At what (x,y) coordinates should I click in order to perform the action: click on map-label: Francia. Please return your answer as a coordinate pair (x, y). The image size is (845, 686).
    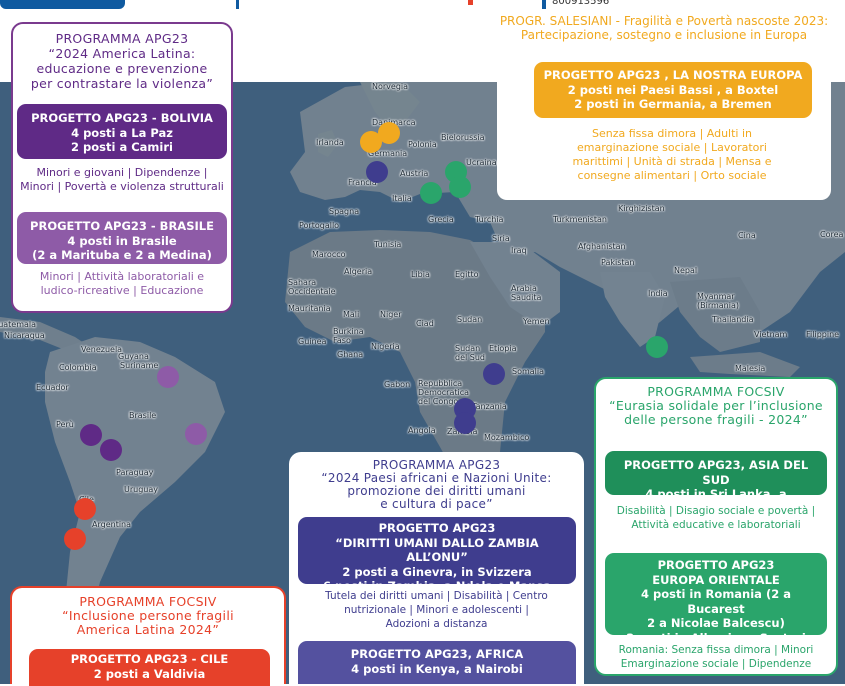
    Looking at the image, I should click on (362, 182).